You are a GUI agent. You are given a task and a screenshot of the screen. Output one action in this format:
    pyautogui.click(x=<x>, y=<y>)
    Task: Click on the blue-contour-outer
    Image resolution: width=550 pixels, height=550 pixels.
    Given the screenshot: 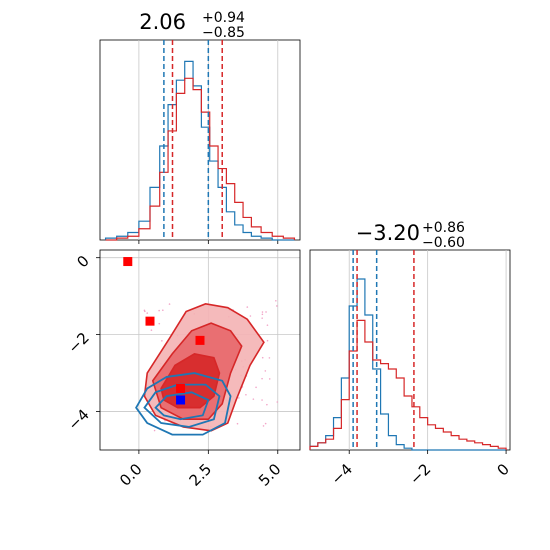 What is the action you would take?
    pyautogui.click(x=183, y=404)
    